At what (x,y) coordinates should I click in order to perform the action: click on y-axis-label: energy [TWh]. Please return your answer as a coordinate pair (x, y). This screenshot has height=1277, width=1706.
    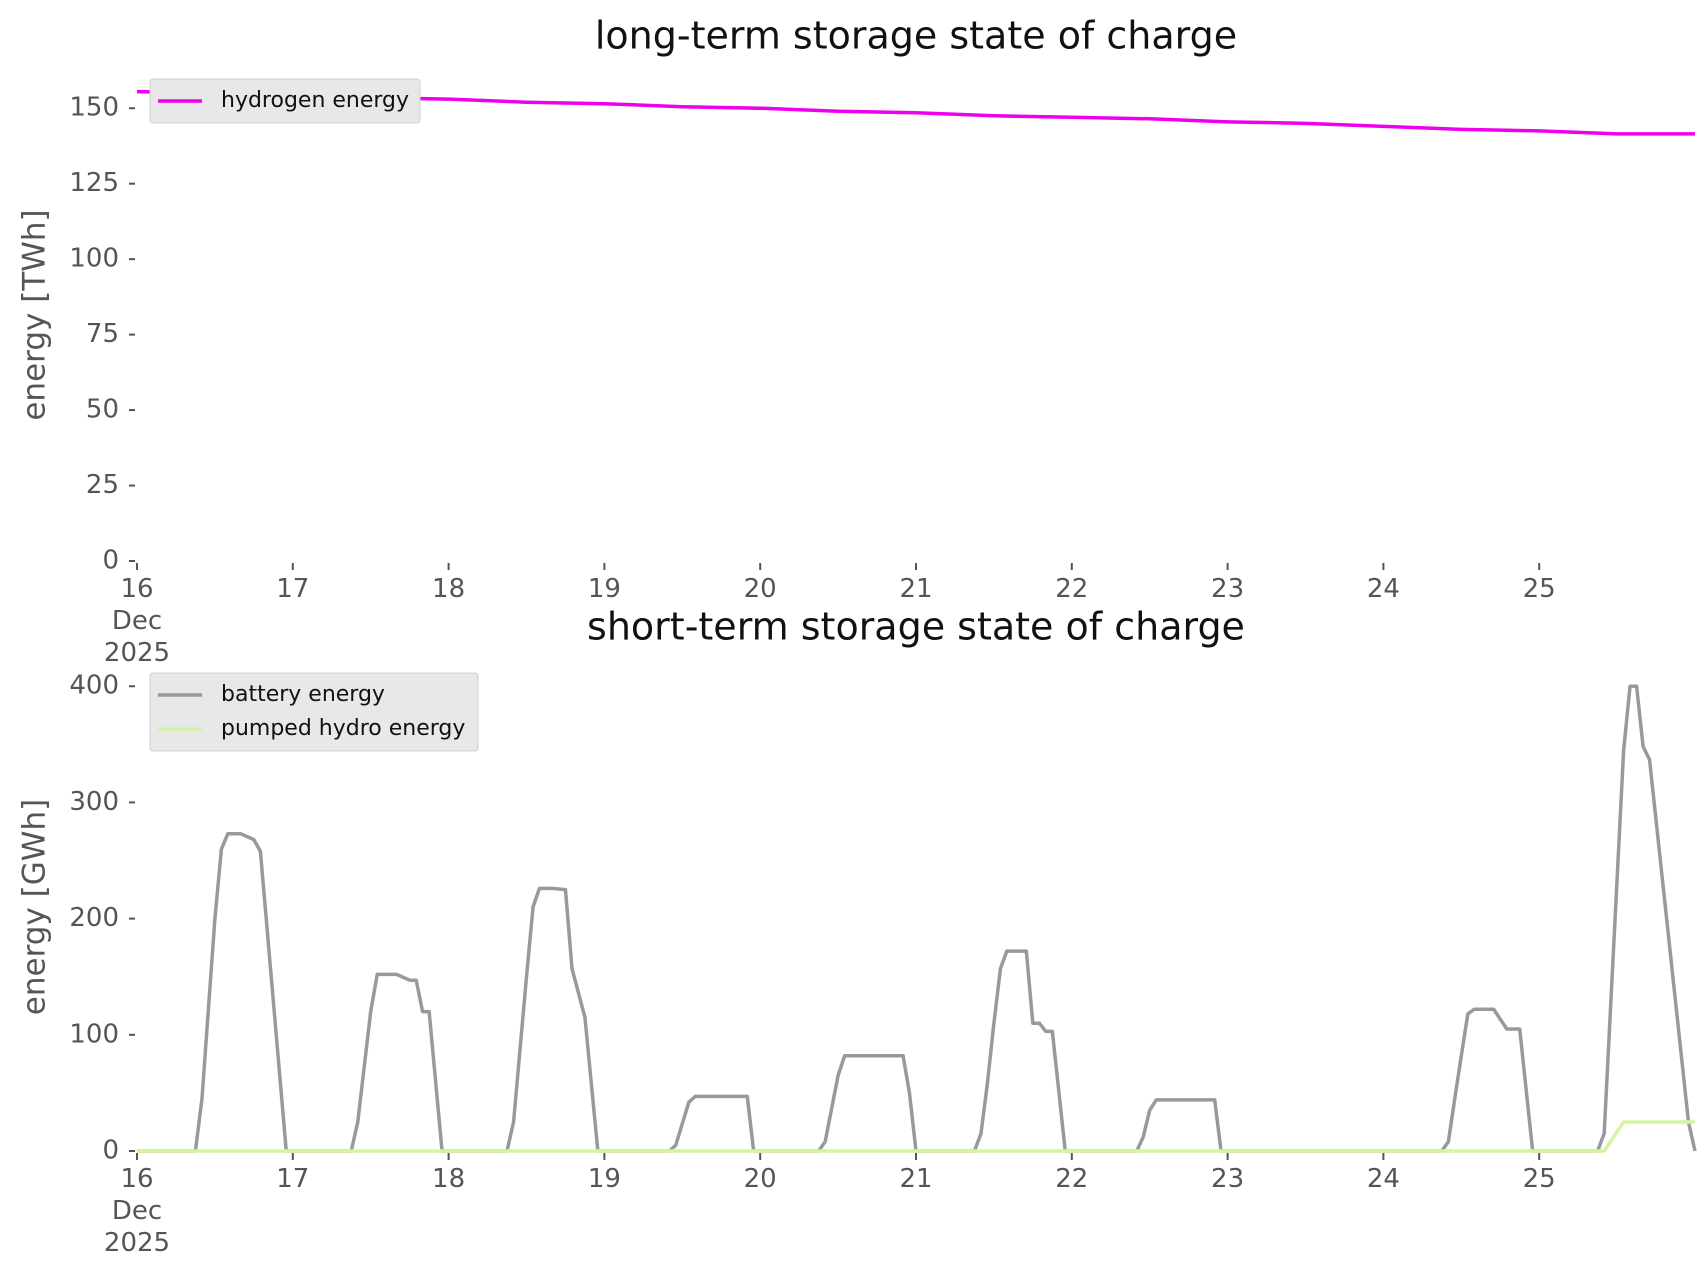
    Looking at the image, I should click on (35, 314).